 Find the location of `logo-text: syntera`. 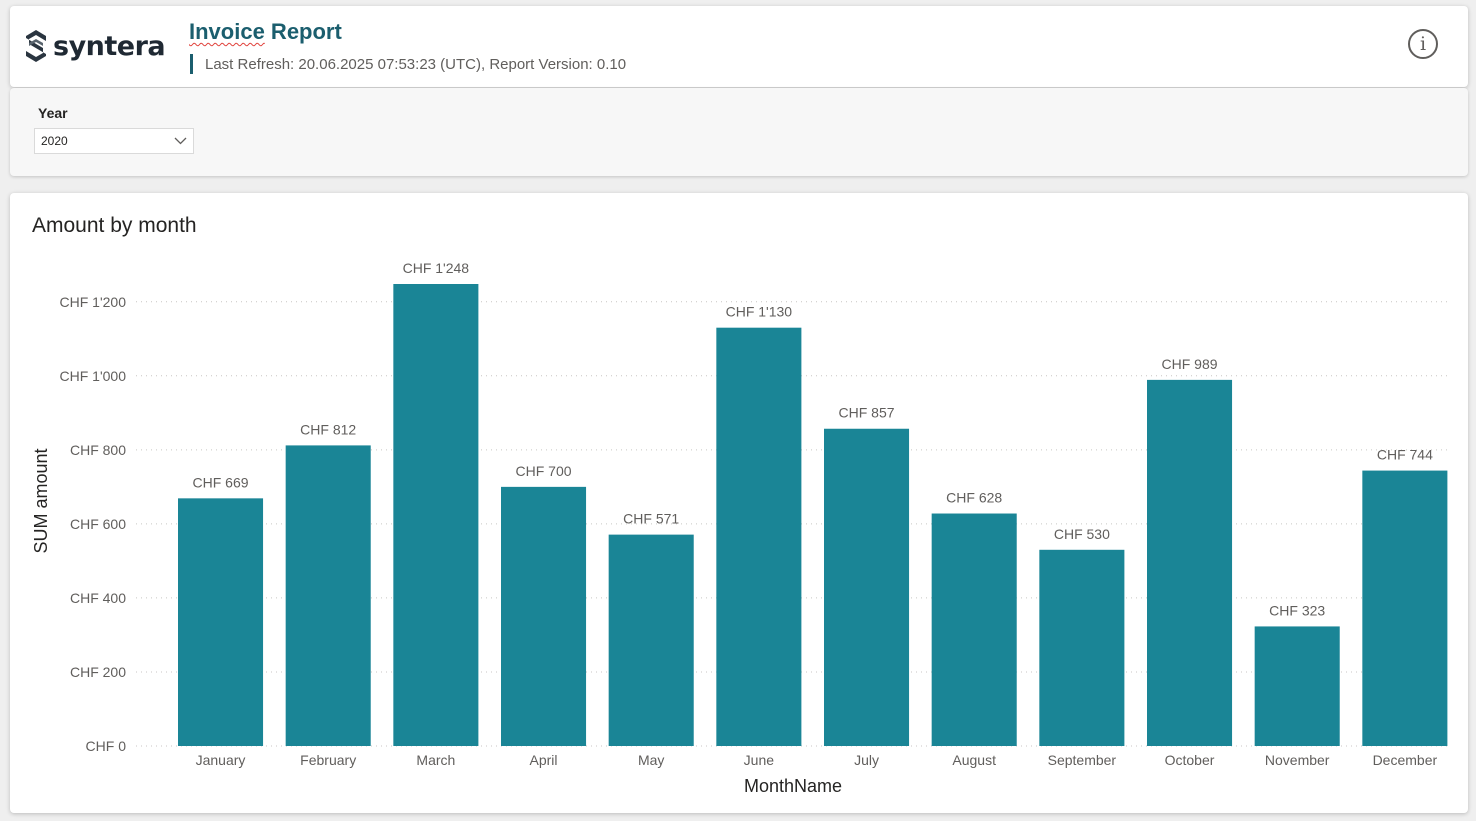

logo-text: syntera is located at coordinates (109, 46).